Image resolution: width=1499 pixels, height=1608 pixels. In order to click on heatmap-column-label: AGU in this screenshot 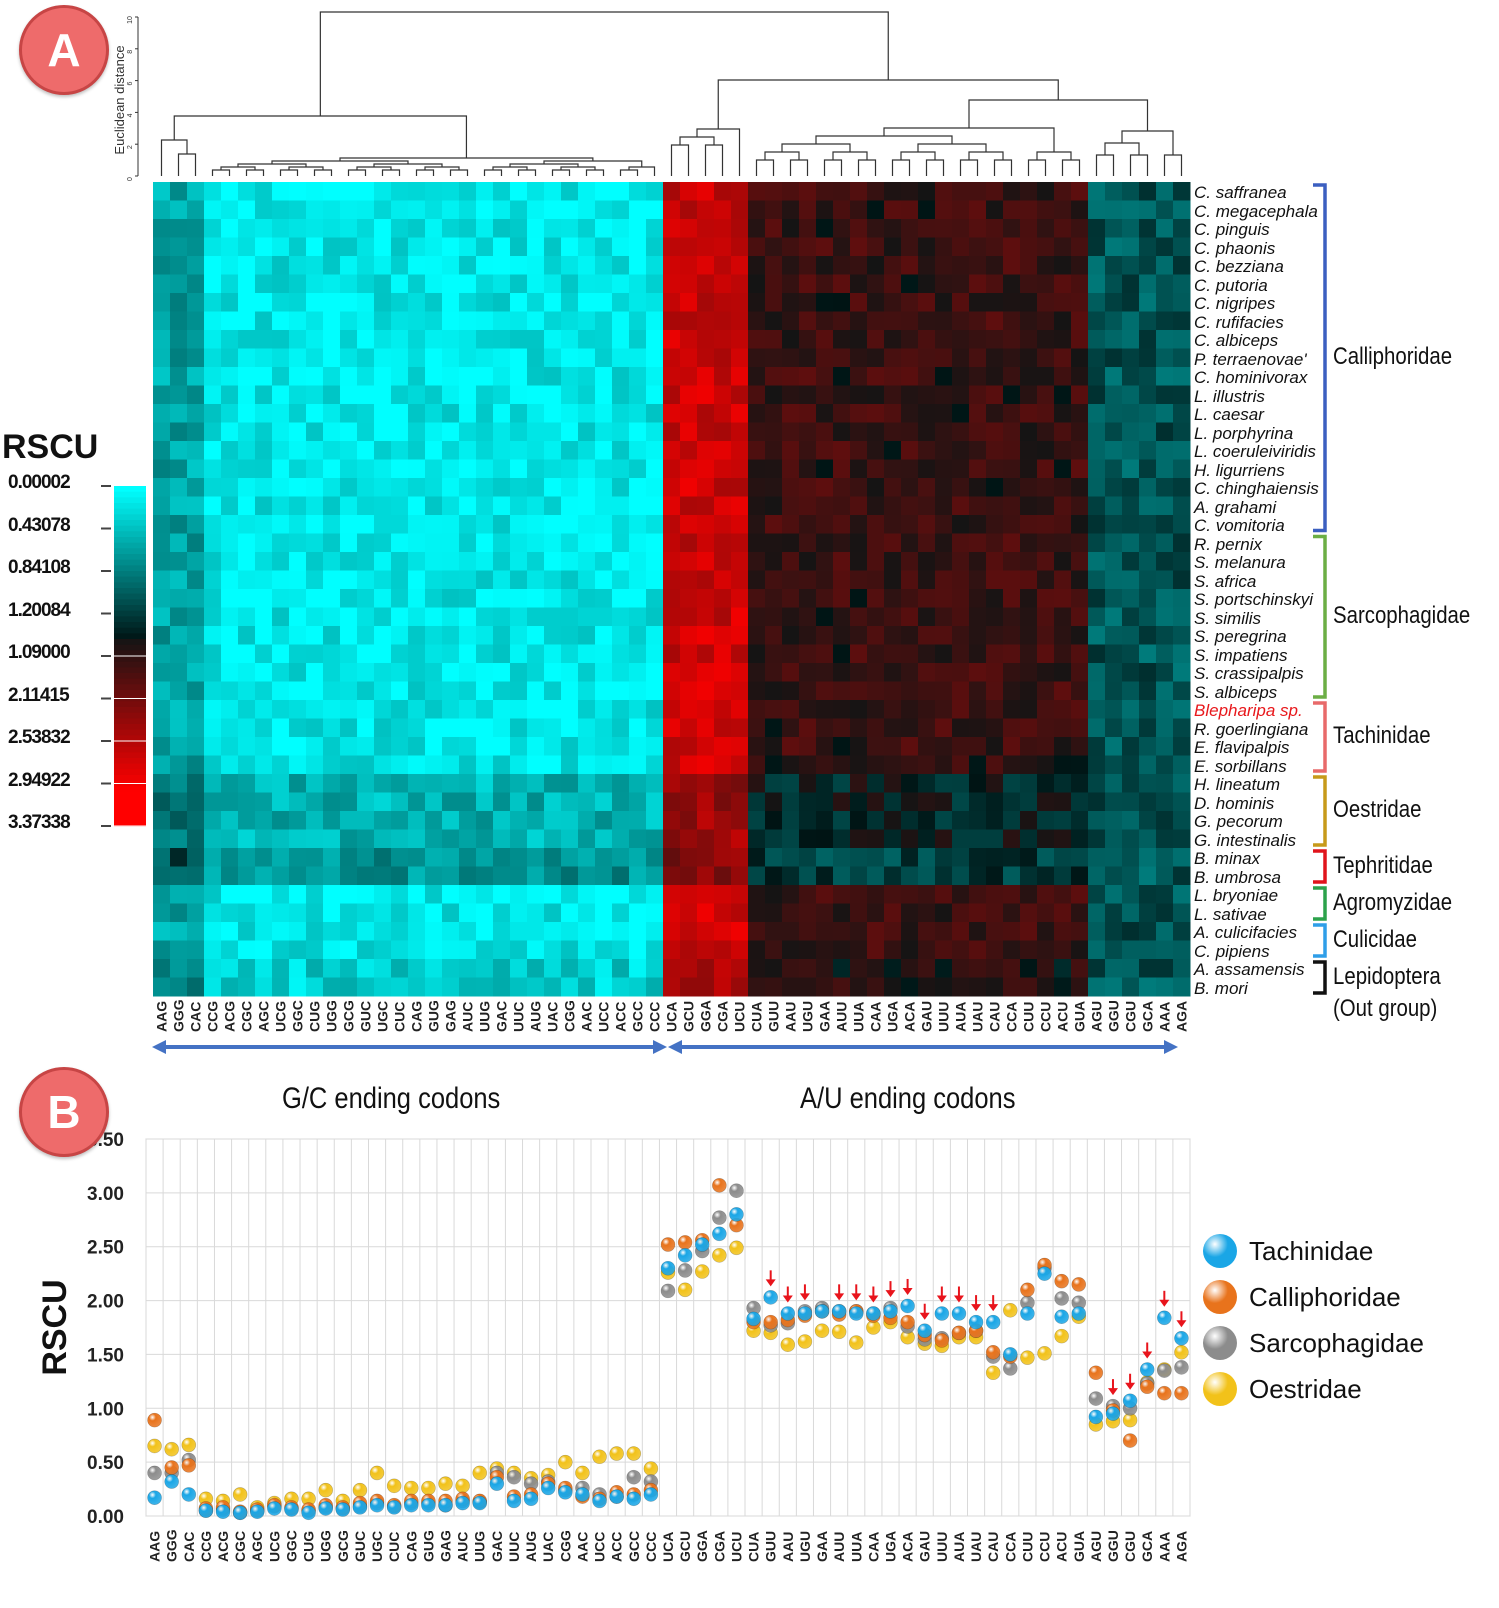, I will do `click(1097, 1016)`.